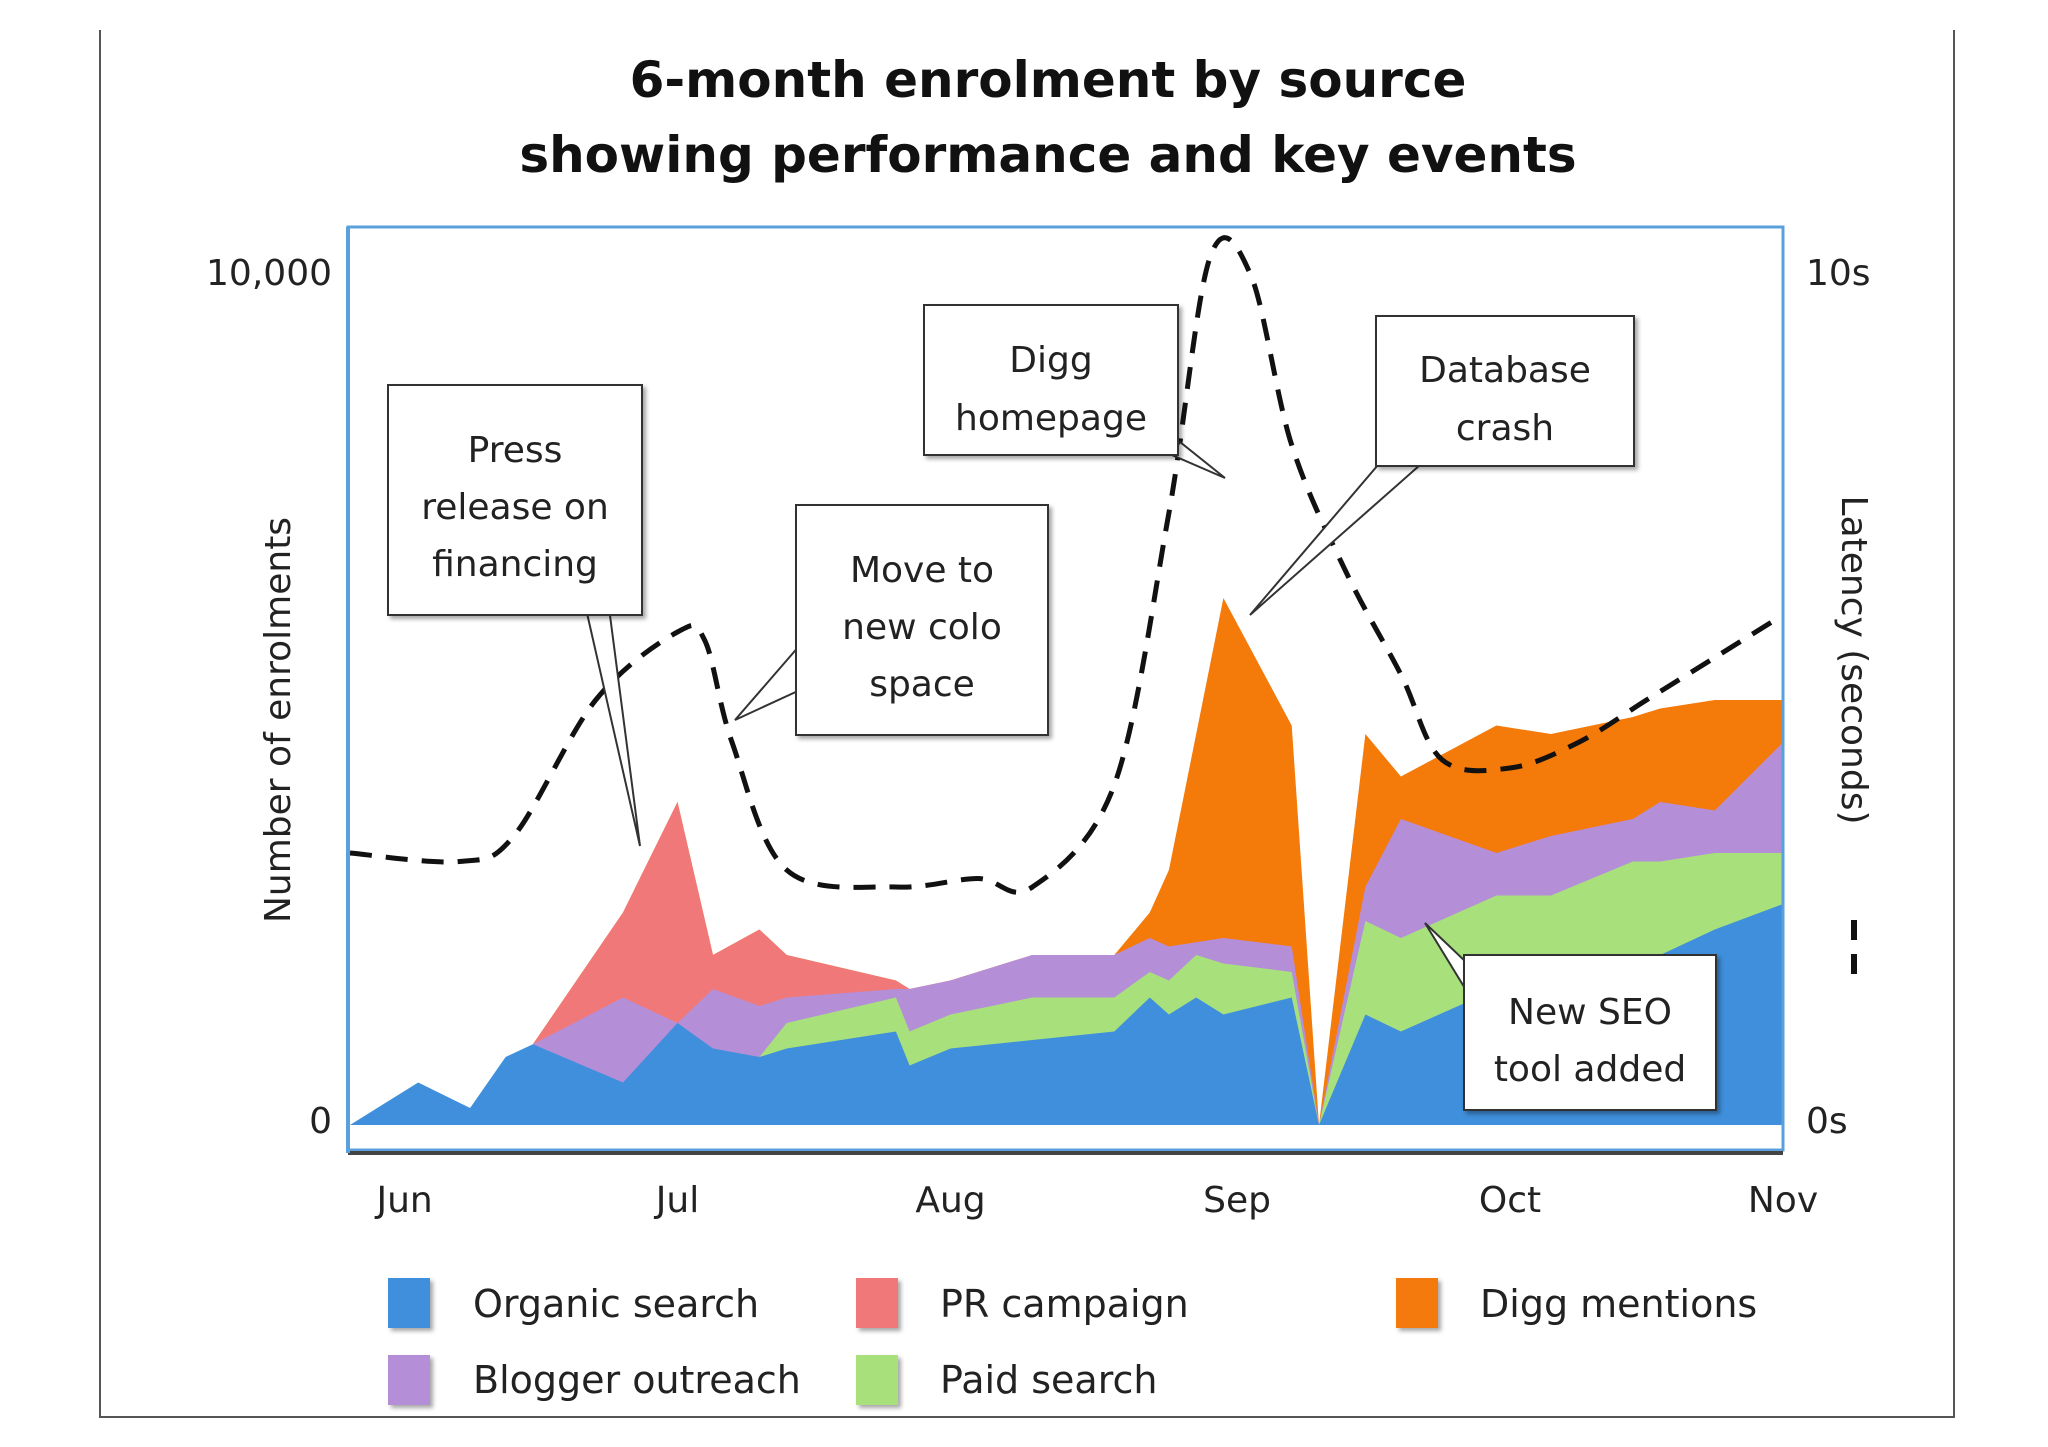 This screenshot has width=2048, height=1447. What do you see at coordinates (515, 507) in the screenshot?
I see `callout-press-release-line-2: release on` at bounding box center [515, 507].